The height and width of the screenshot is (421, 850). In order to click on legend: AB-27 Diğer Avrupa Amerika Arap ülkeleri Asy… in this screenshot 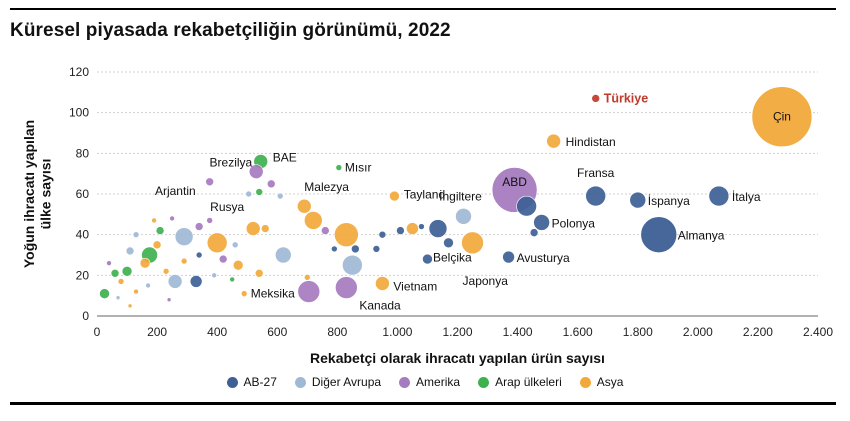, I will do `click(425, 382)`.